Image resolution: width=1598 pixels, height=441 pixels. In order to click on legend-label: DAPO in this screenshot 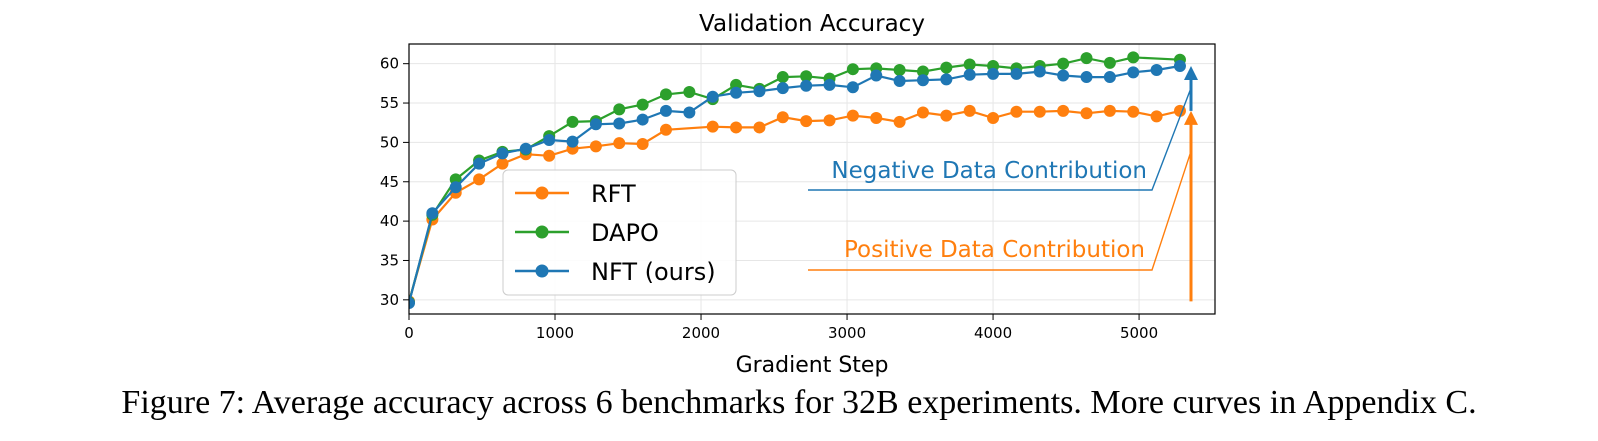, I will do `click(625, 233)`.